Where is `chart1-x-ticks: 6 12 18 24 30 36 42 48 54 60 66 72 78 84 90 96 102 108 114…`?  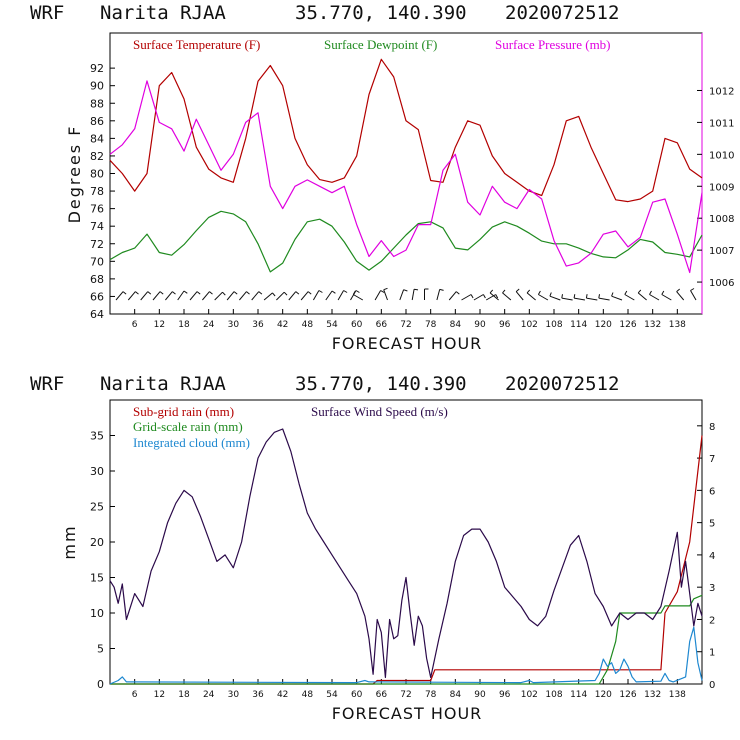 chart1-x-ticks: 6 12 18 24 30 36 42 48 54 60 66 72 78 84 90 96 102 108 114… is located at coordinates (409, 319).